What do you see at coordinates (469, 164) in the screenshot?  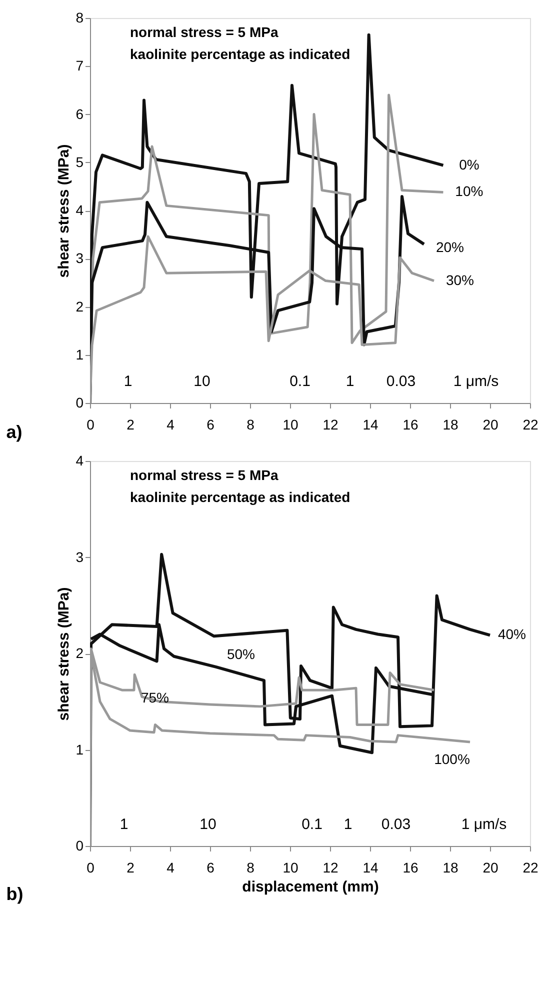 I see `series-label: 0%` at bounding box center [469, 164].